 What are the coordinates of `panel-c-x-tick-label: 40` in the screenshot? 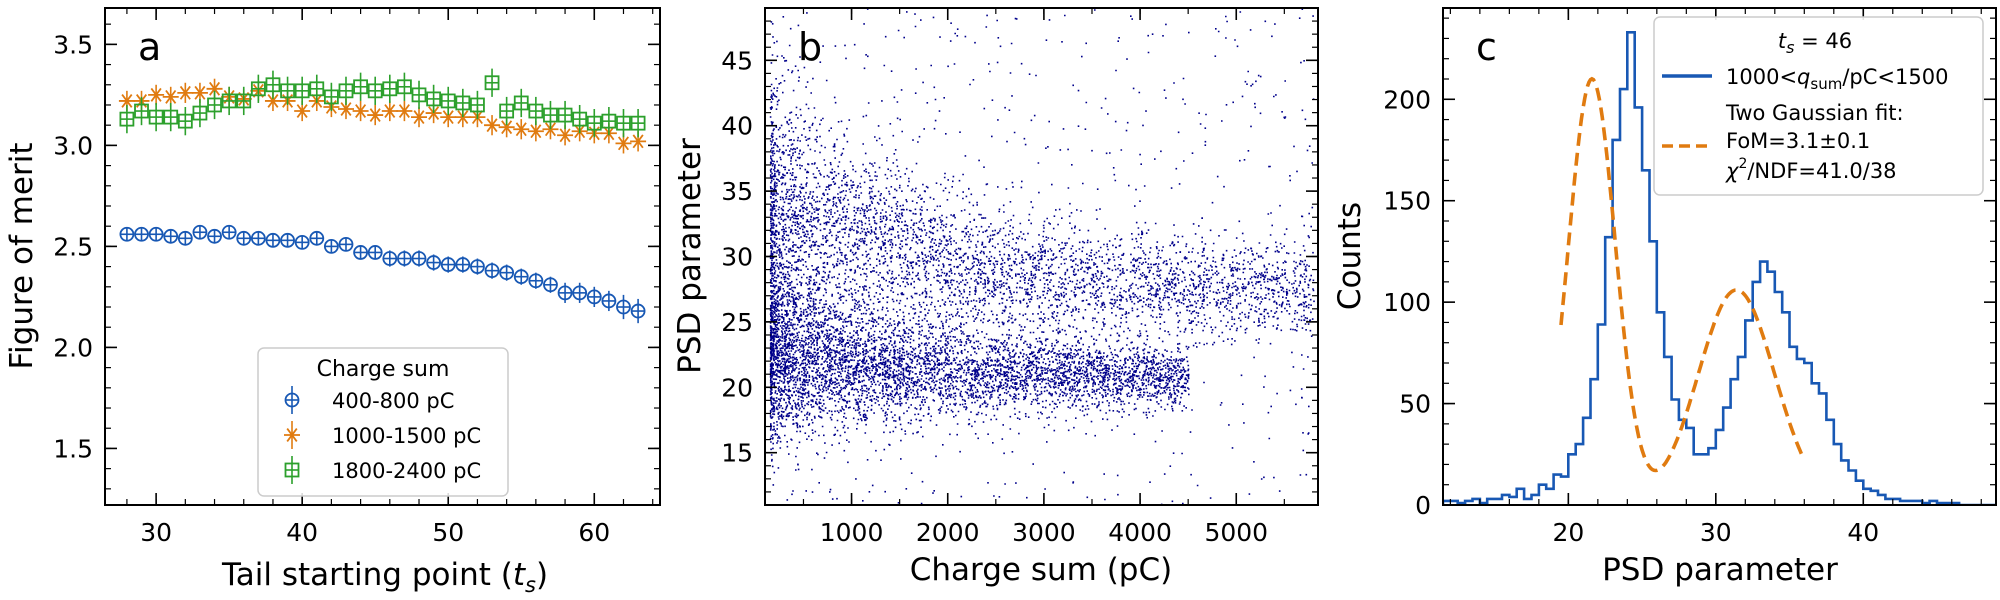 It's located at (1863, 532).